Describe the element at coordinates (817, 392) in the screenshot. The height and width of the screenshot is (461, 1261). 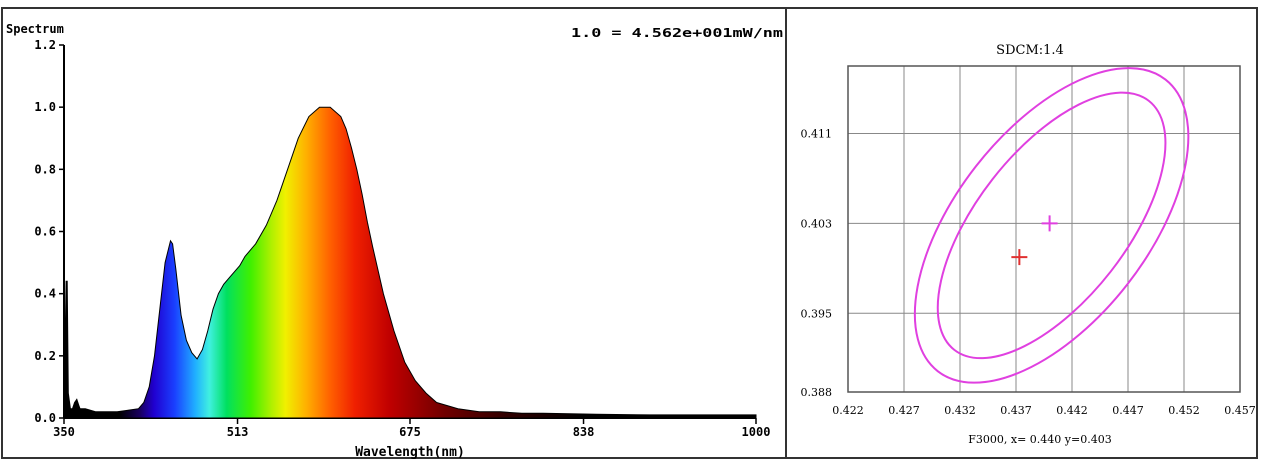
I see `y-tick-label: 0.388` at that location.